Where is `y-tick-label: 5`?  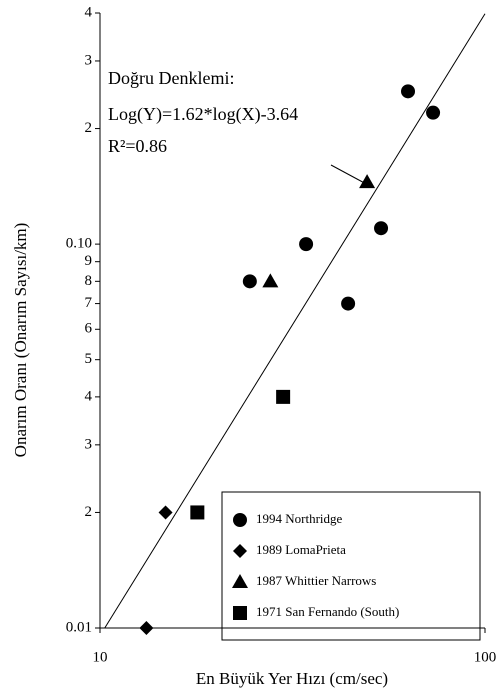 y-tick-label: 5 is located at coordinates (89, 359).